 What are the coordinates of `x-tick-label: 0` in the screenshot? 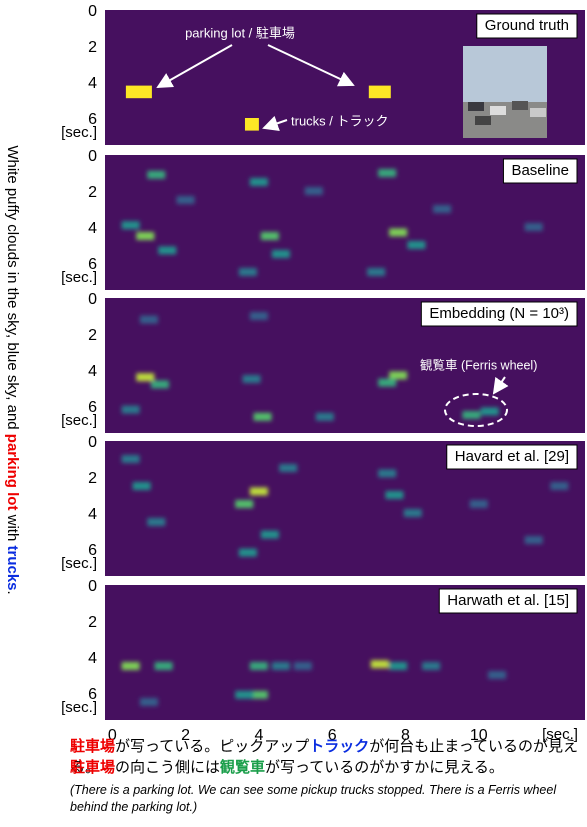 It's located at (112, 735).